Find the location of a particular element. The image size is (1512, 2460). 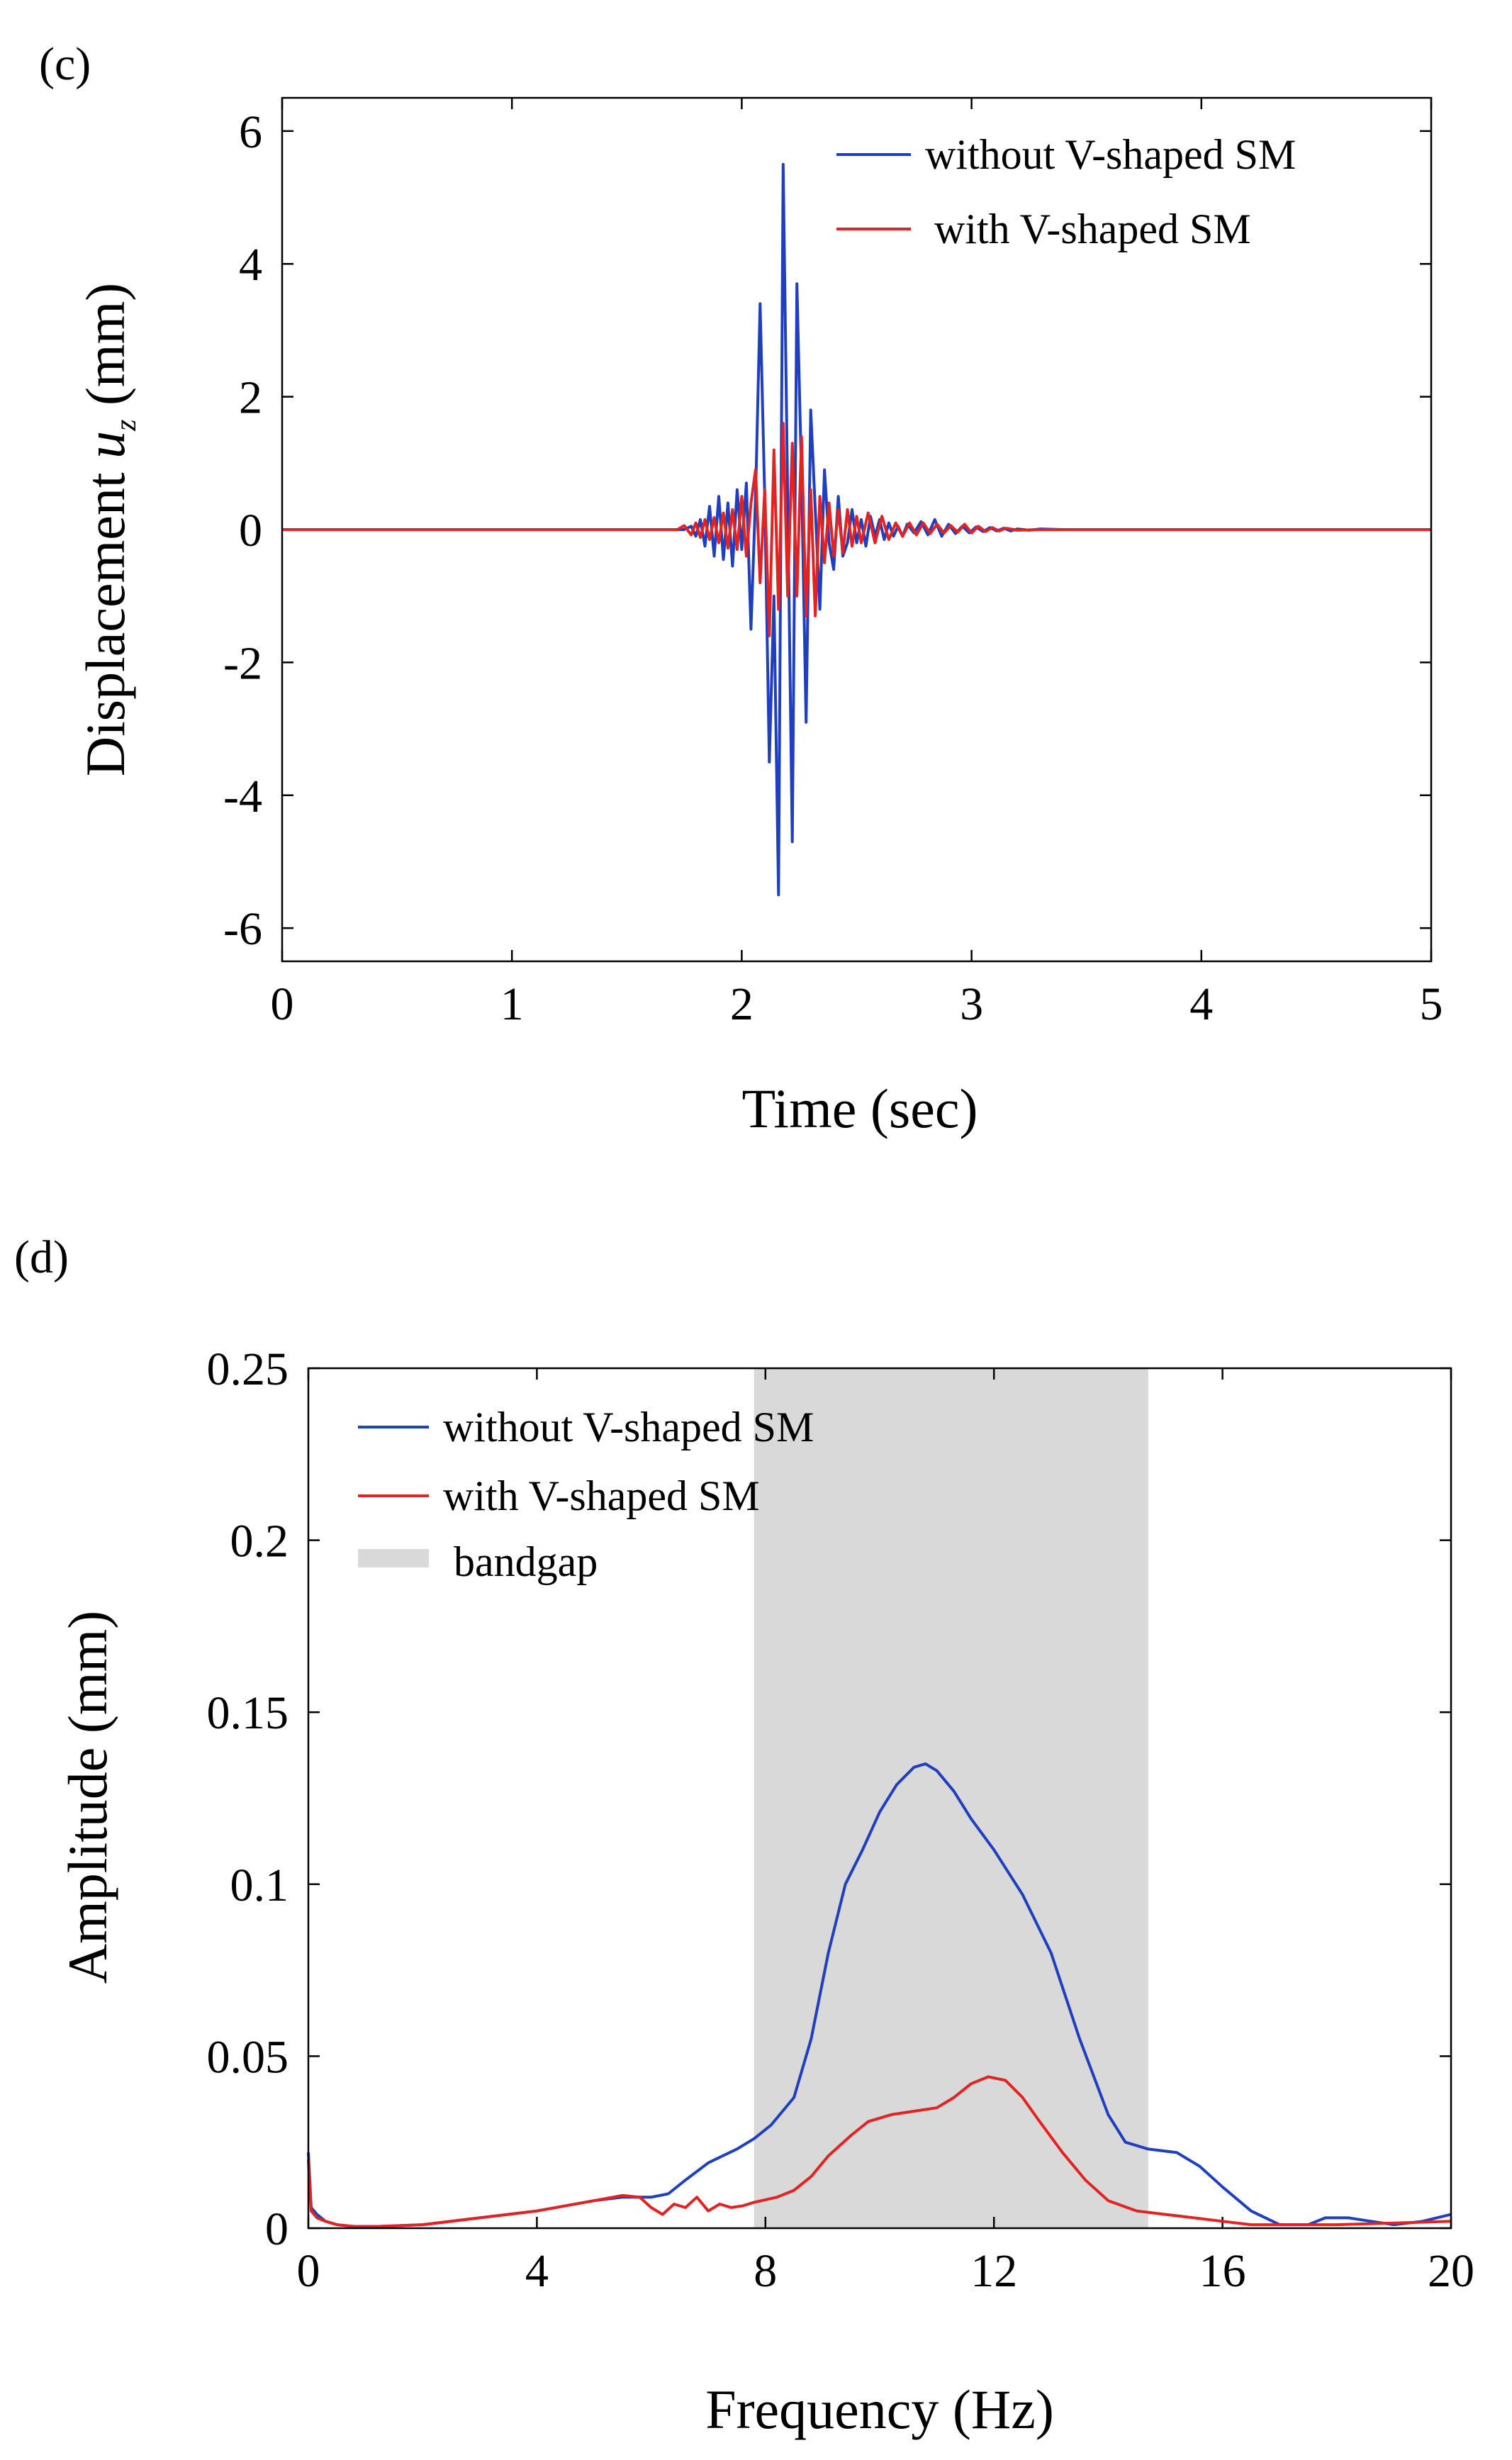

panel-c-y-tick-label: 2 is located at coordinates (251, 398).